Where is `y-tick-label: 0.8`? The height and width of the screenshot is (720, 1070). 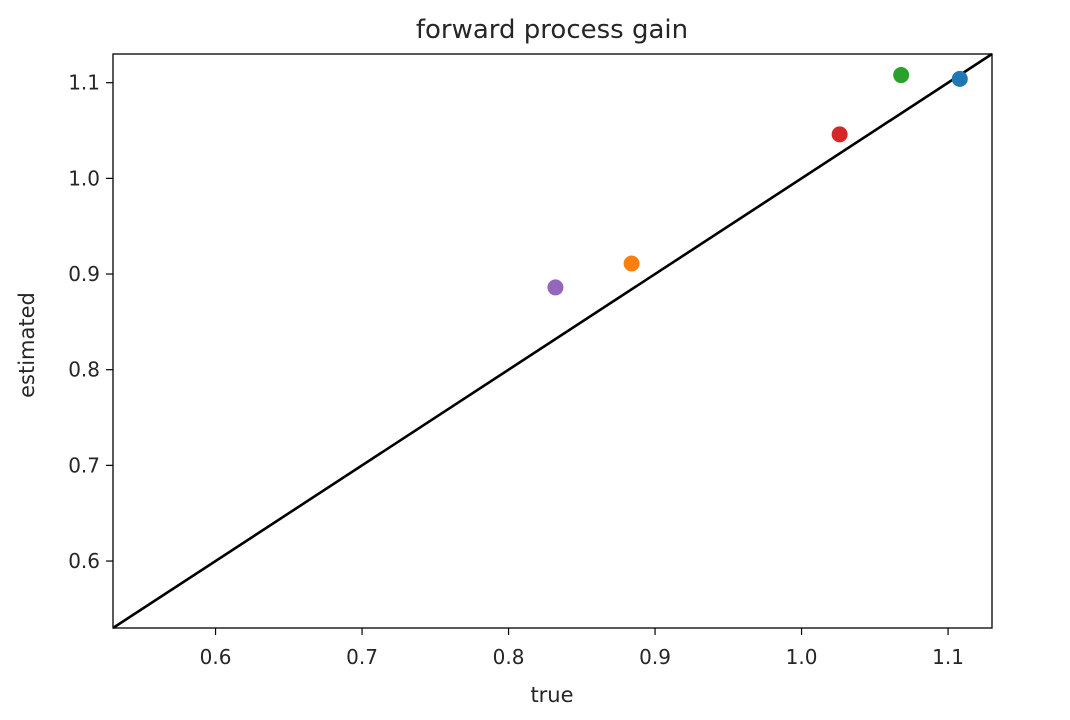
y-tick-label: 0.8 is located at coordinates (84, 370).